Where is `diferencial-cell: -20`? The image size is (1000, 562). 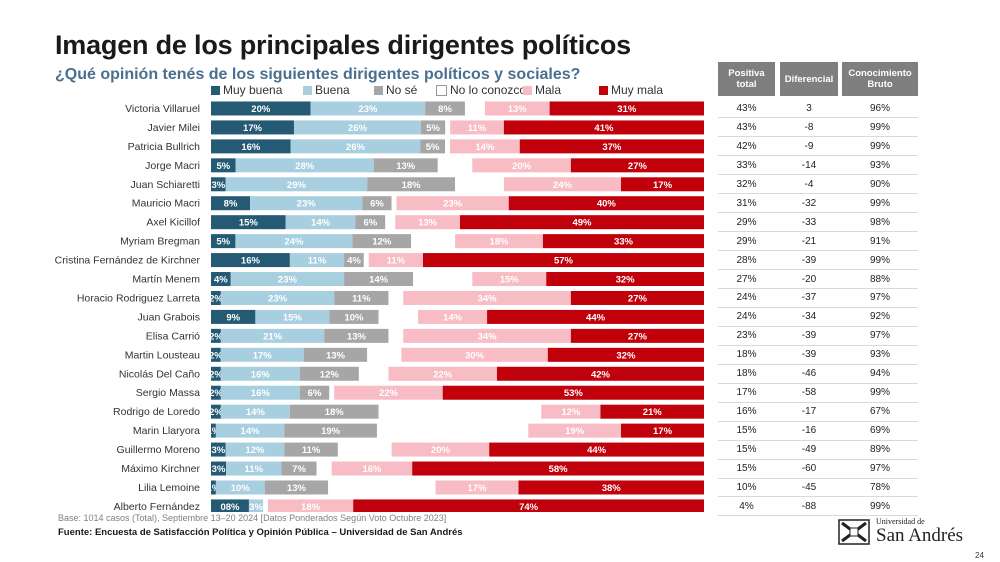
diferencial-cell: -20 is located at coordinates (809, 279).